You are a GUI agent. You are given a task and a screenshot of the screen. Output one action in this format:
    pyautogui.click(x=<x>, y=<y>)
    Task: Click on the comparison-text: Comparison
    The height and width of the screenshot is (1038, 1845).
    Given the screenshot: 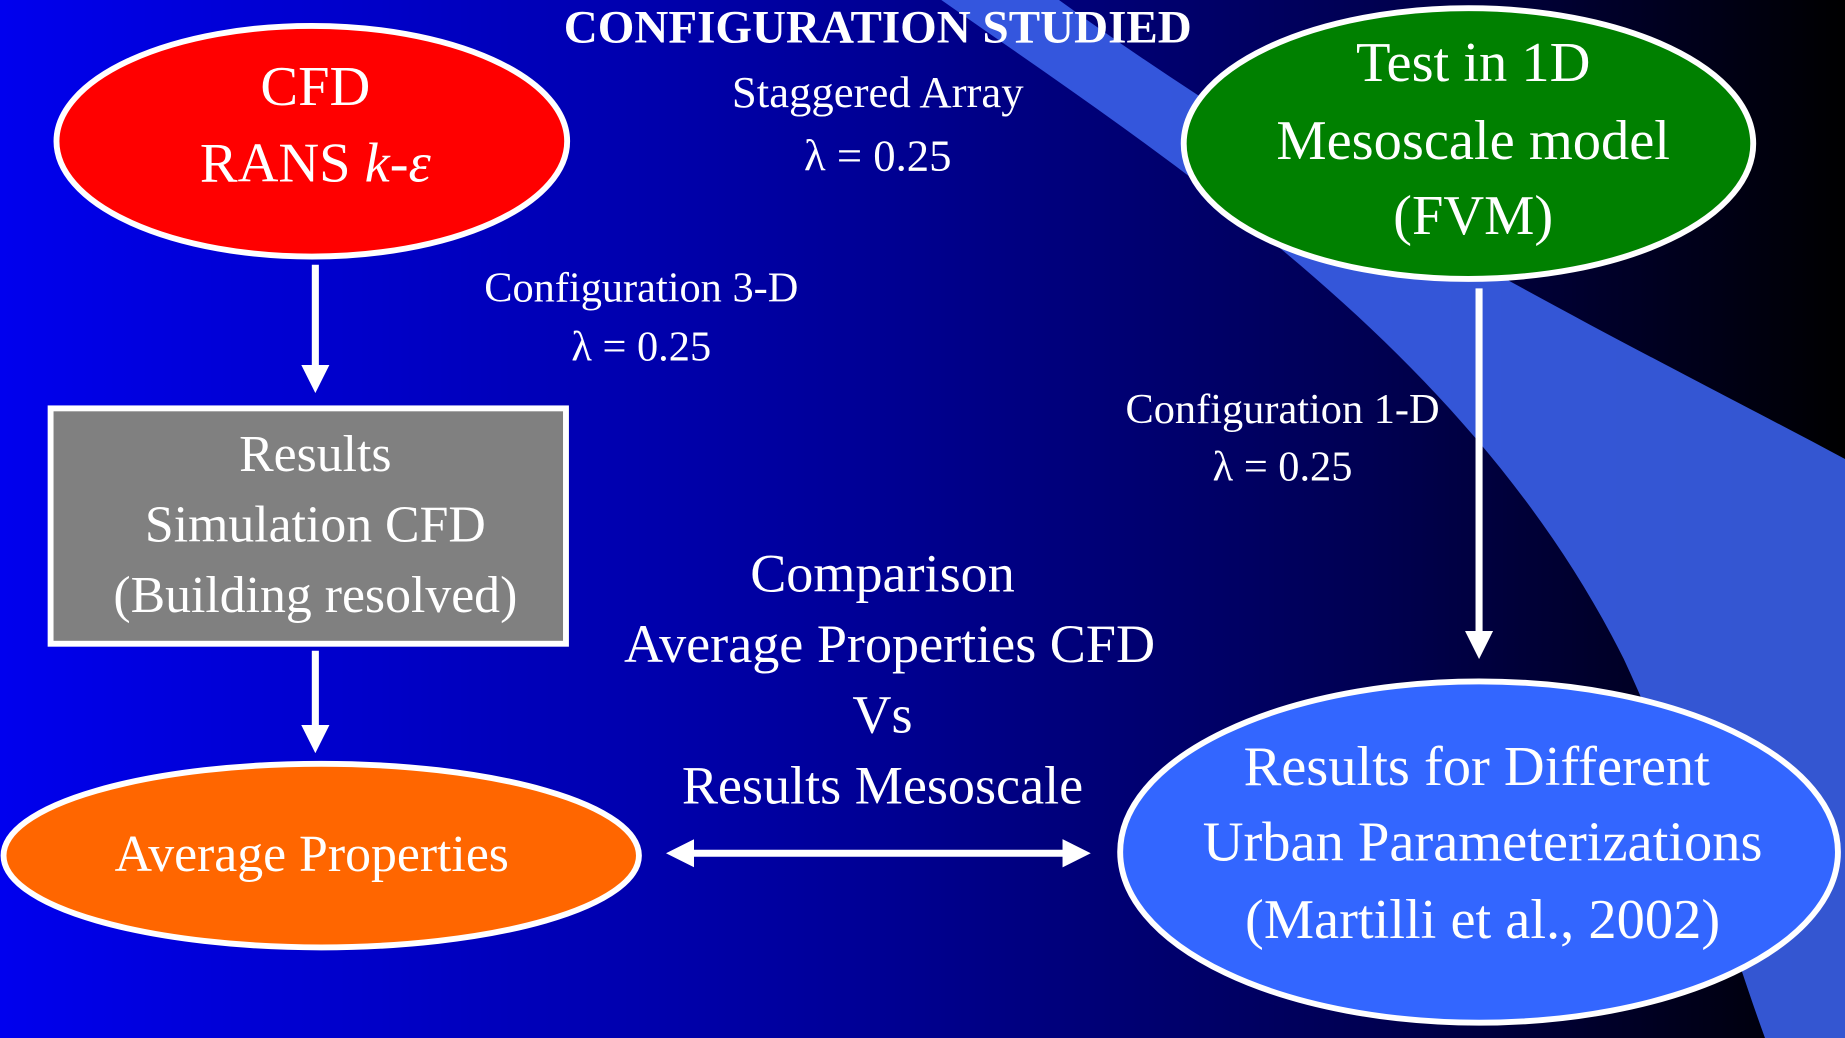 What is the action you would take?
    pyautogui.click(x=882, y=573)
    